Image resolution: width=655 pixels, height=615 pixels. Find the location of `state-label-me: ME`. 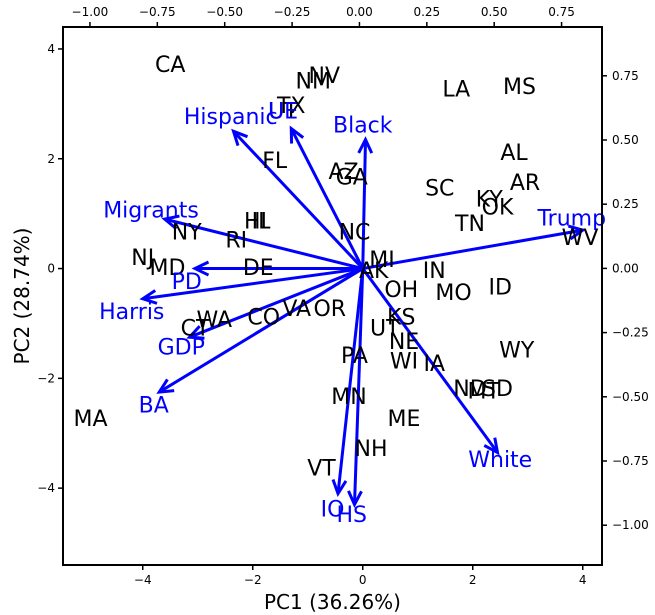

state-label-me: ME is located at coordinates (404, 419).